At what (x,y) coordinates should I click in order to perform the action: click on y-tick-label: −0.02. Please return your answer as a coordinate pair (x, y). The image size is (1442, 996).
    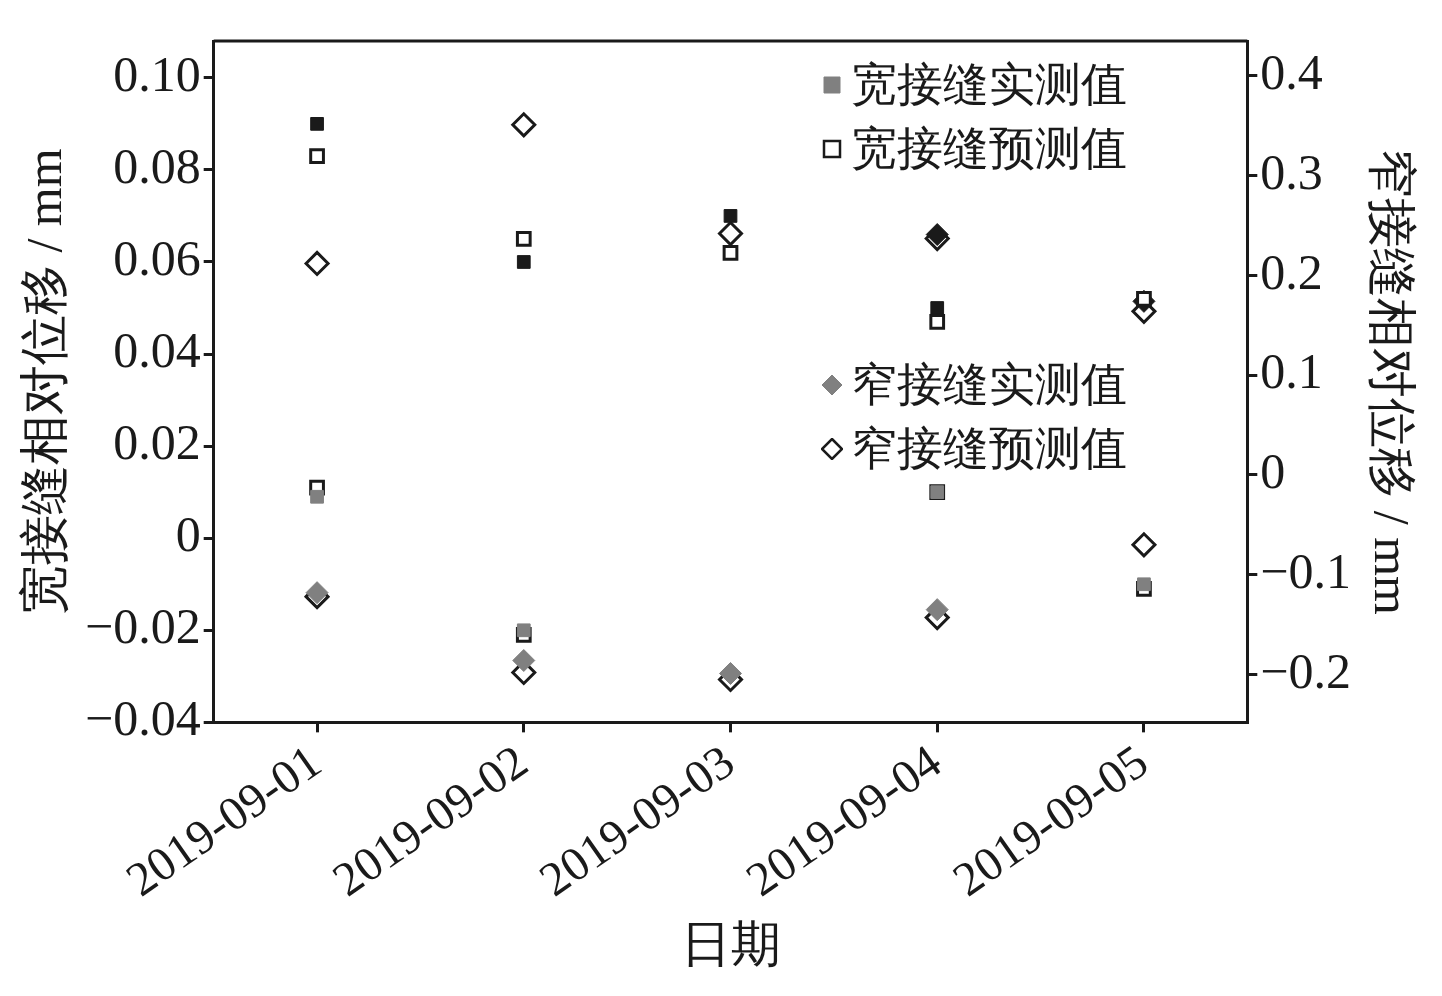
    Looking at the image, I should click on (143, 626).